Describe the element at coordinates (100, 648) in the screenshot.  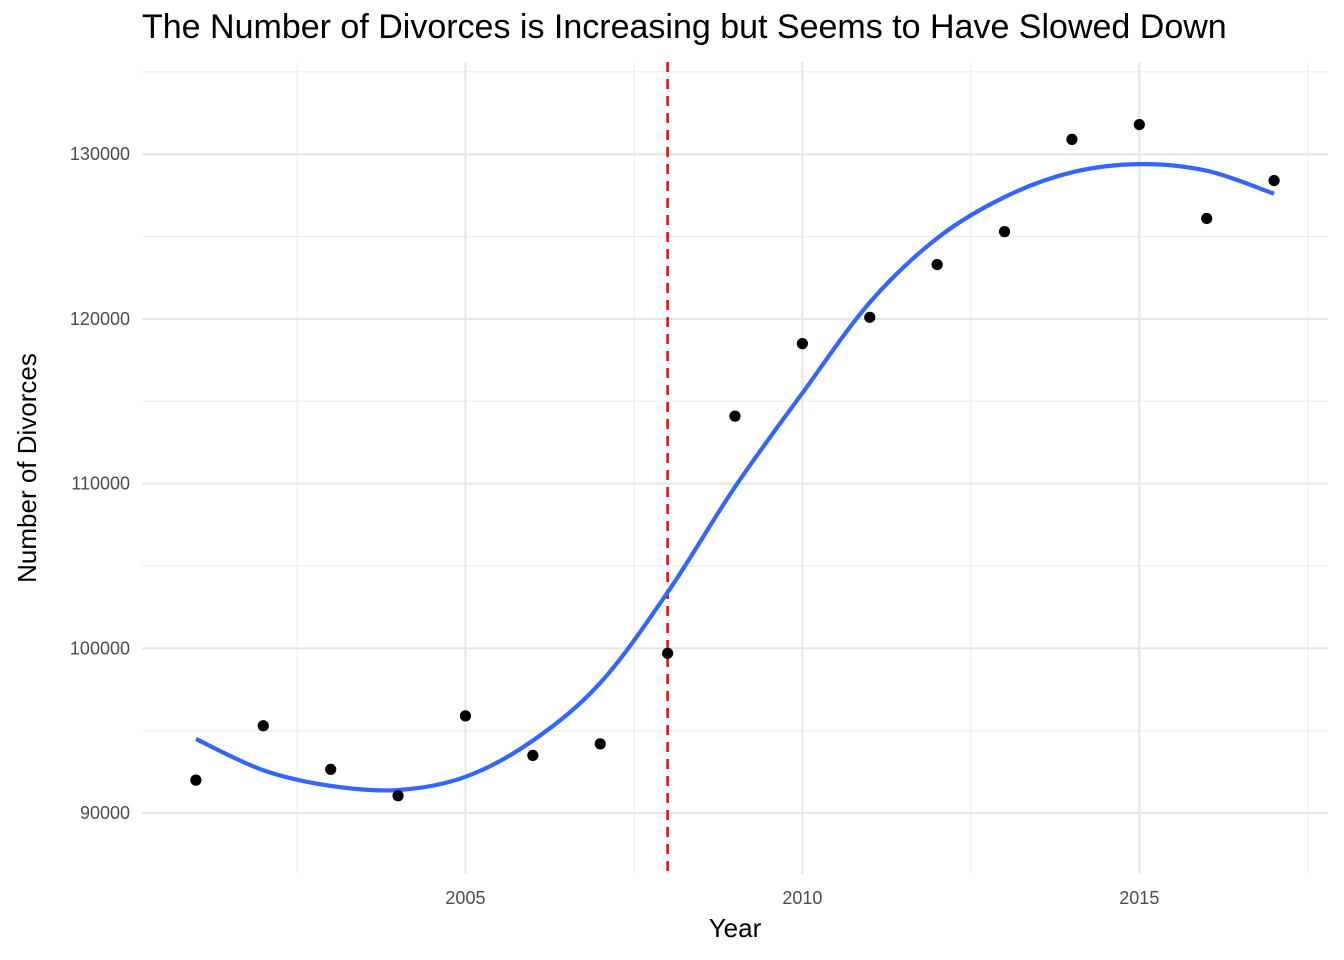
I see `y-tick-label: 100000` at that location.